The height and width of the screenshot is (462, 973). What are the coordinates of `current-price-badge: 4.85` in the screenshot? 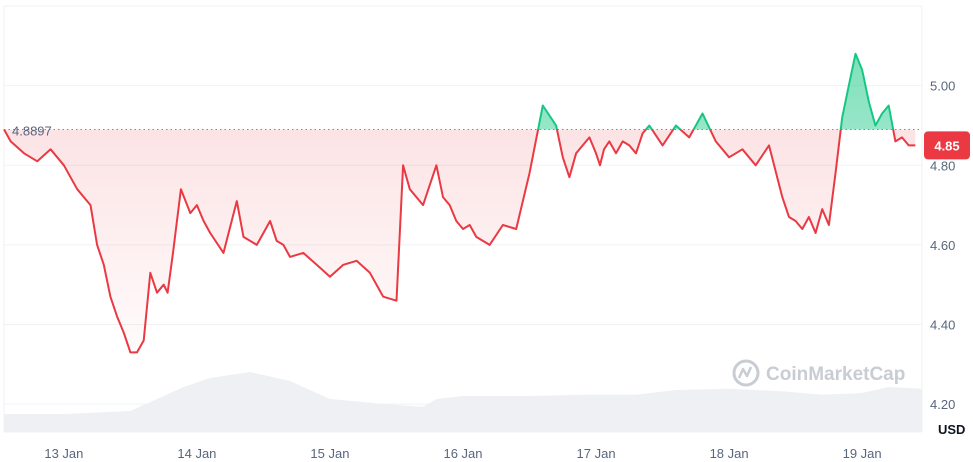 It's located at (947, 145).